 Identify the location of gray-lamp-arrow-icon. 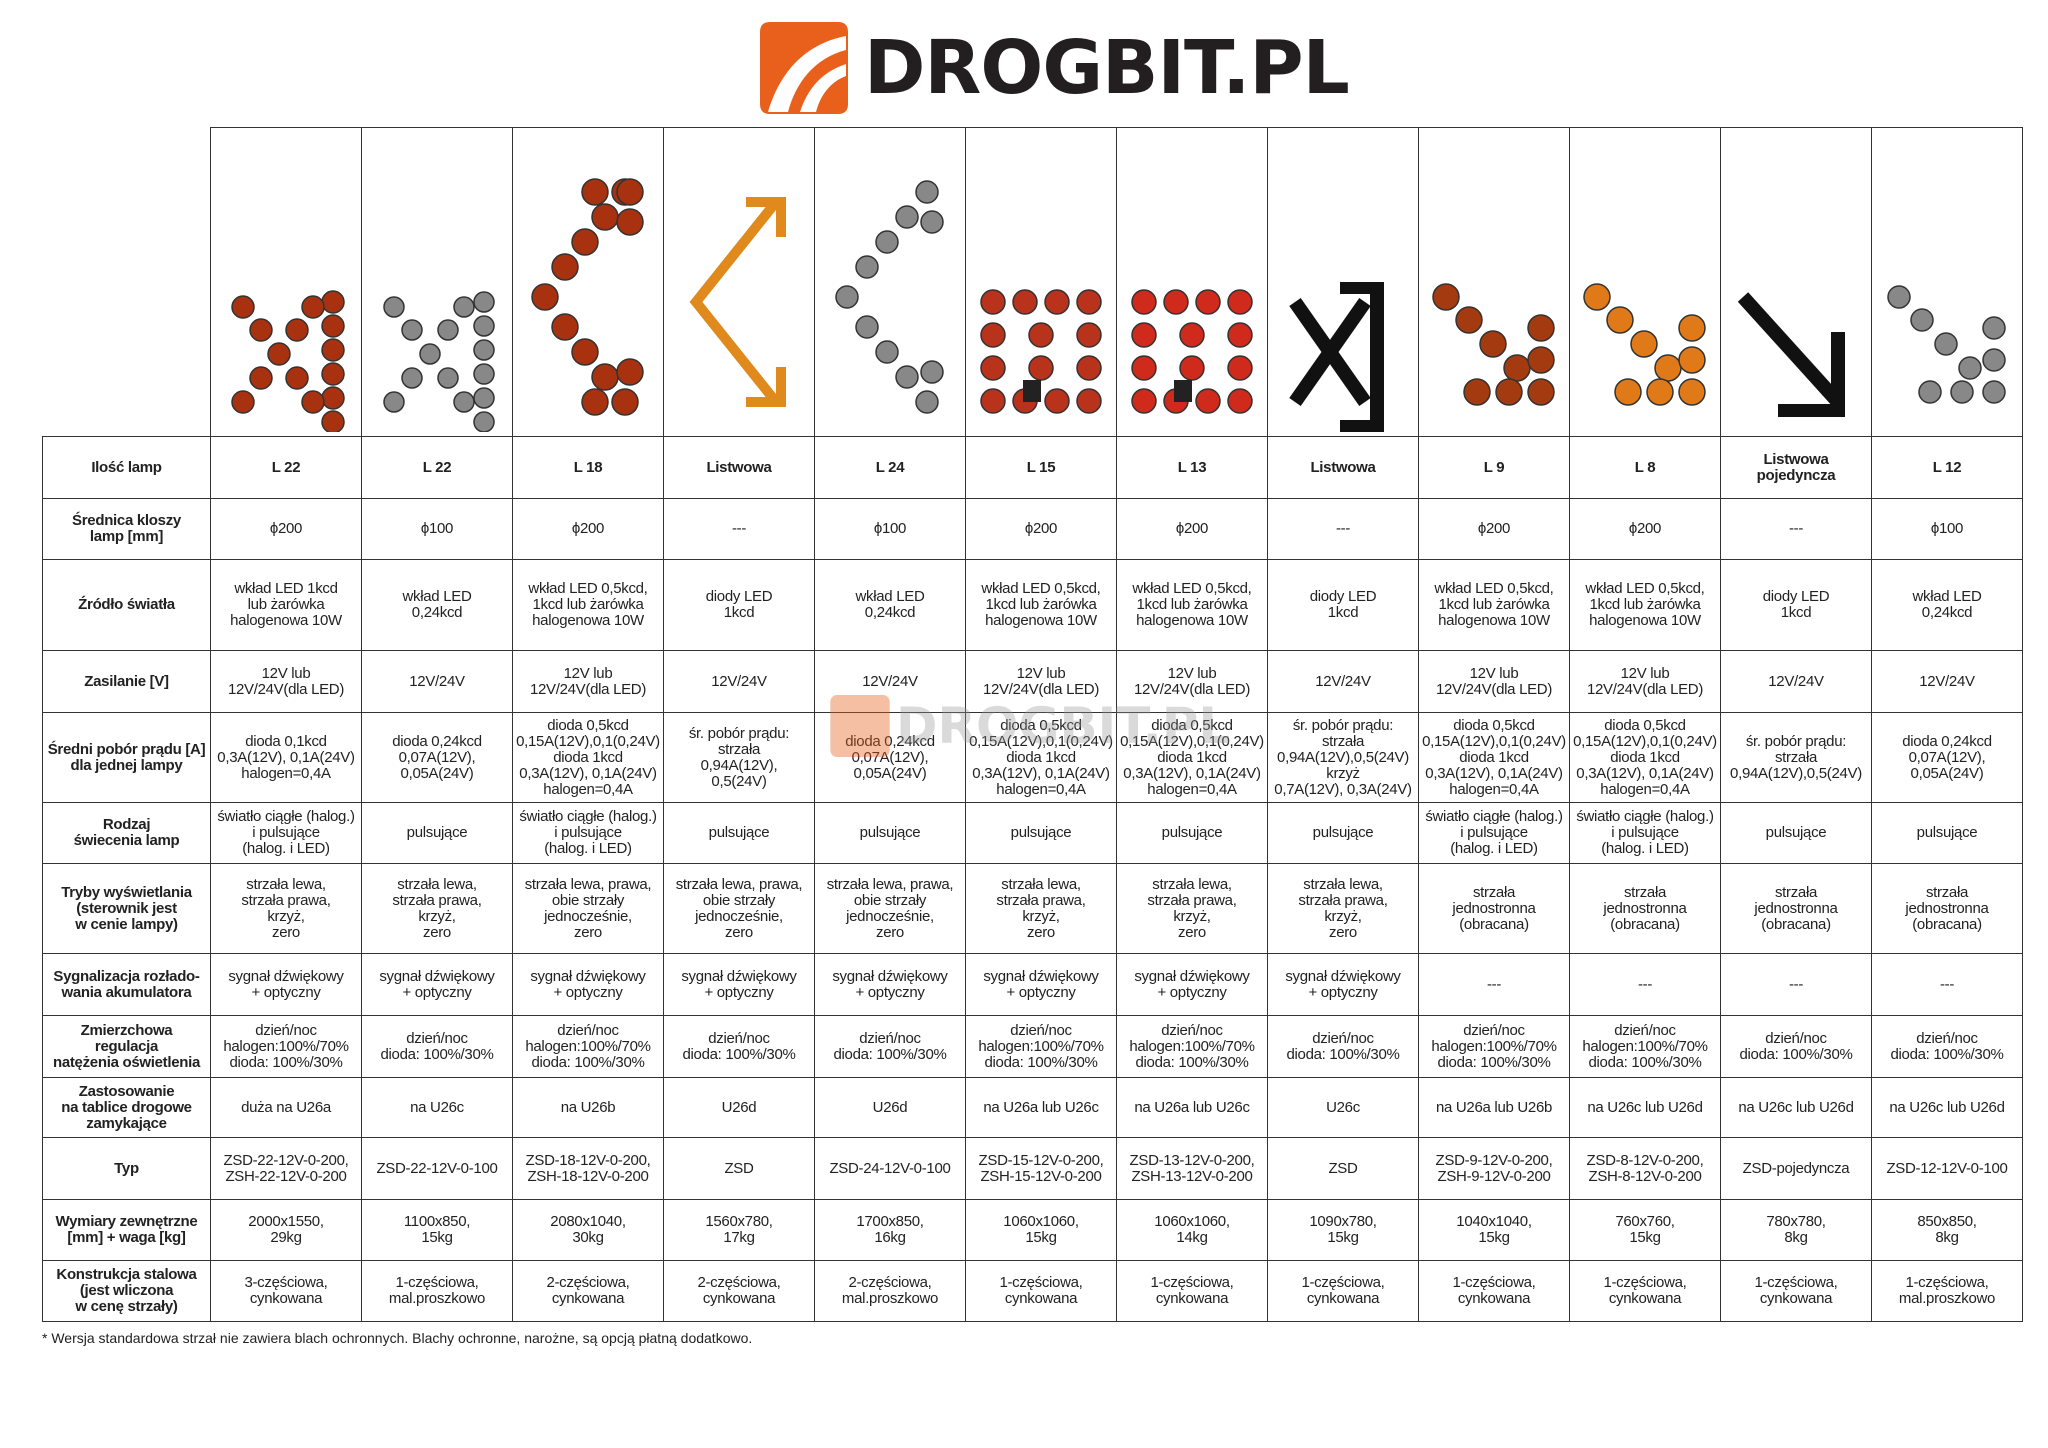
(1946, 344).